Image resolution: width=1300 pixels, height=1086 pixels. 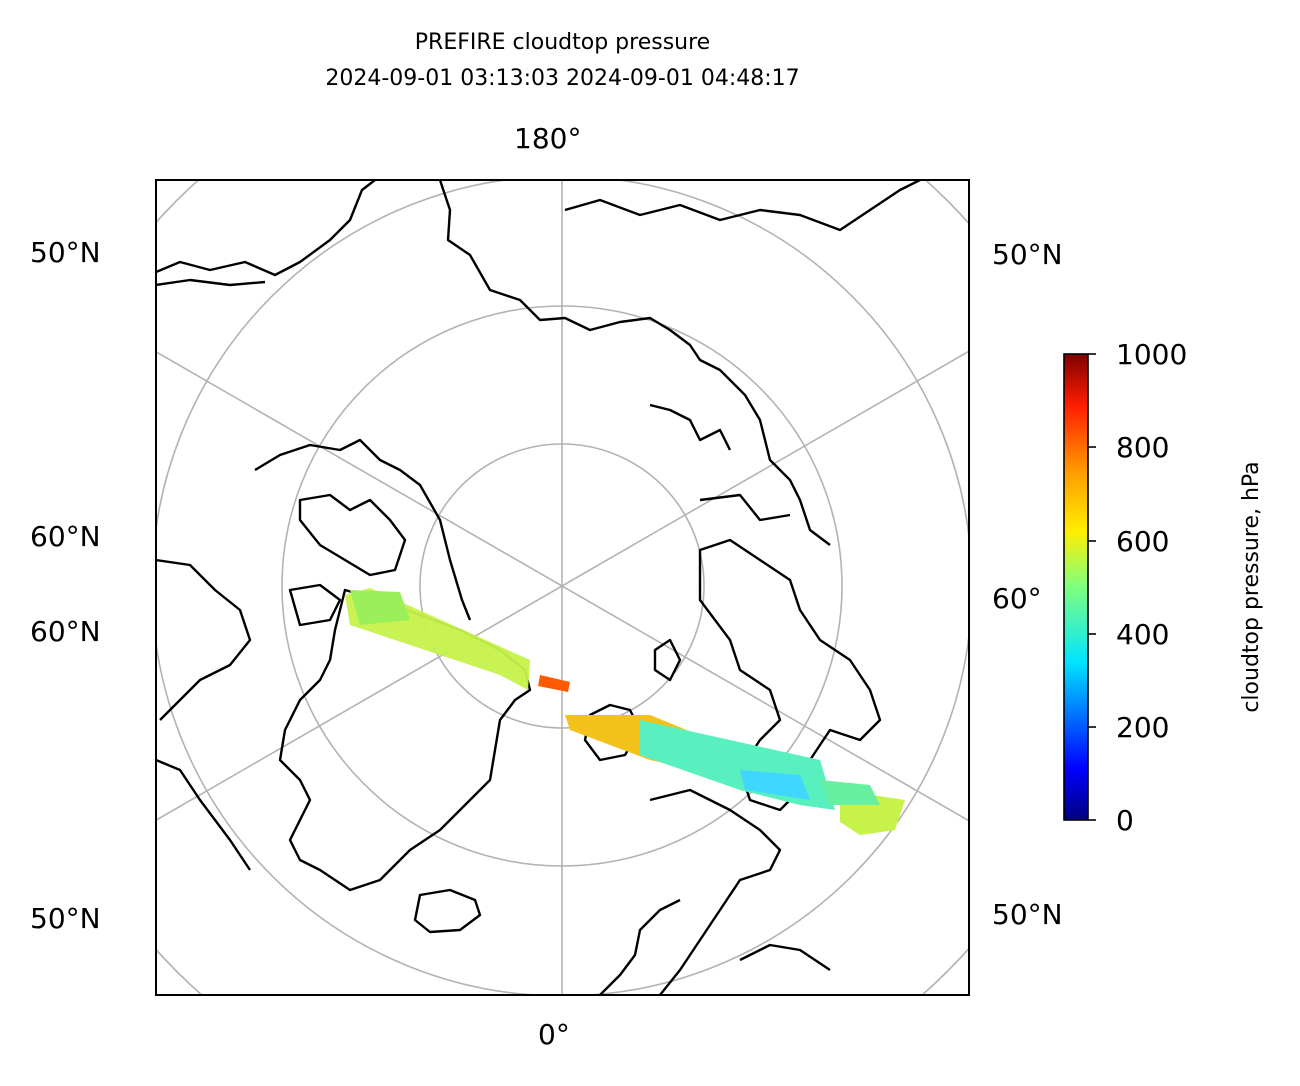 What do you see at coordinates (690, 427) in the screenshot?
I see `coast-siberia-islands` at bounding box center [690, 427].